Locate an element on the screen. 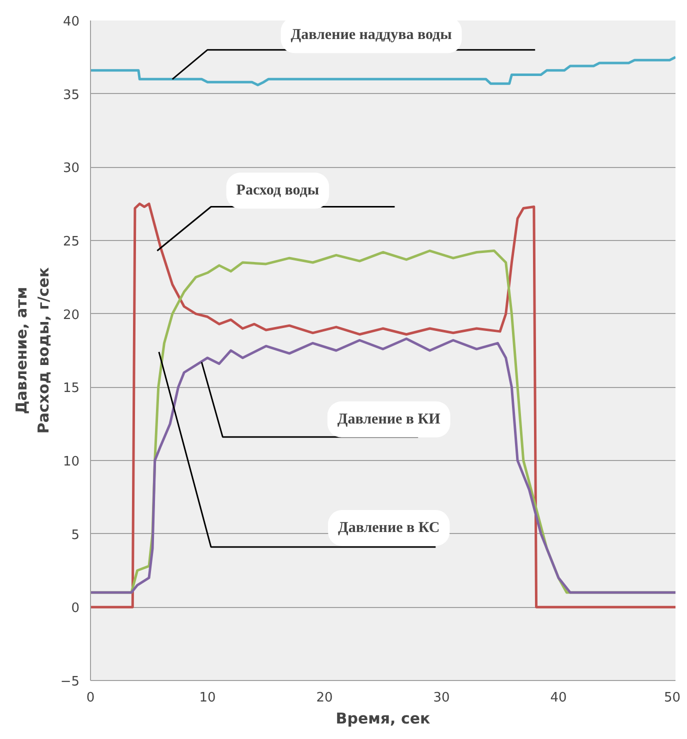 This screenshot has height=739, width=687. line-series is located at coordinates (383, 71).